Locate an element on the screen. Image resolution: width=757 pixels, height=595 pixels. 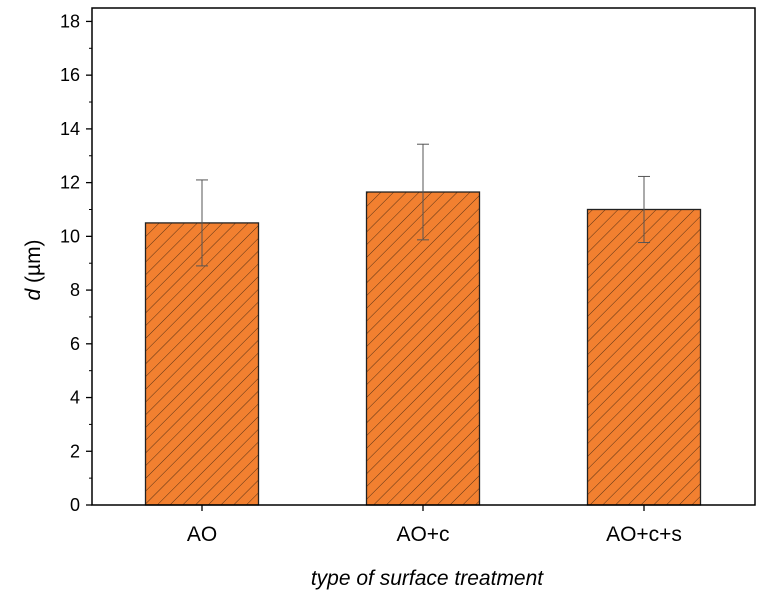
error-bars-group is located at coordinates (423, 205).